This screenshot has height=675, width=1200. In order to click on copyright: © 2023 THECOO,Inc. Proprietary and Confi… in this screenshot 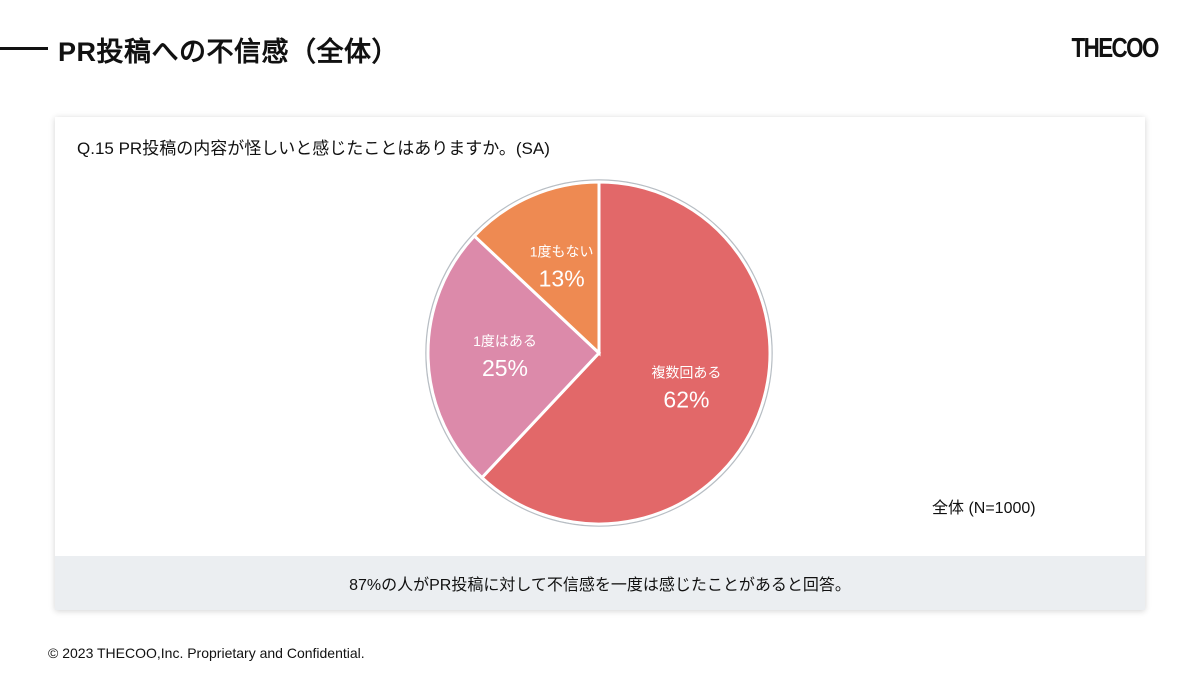, I will do `click(206, 653)`.